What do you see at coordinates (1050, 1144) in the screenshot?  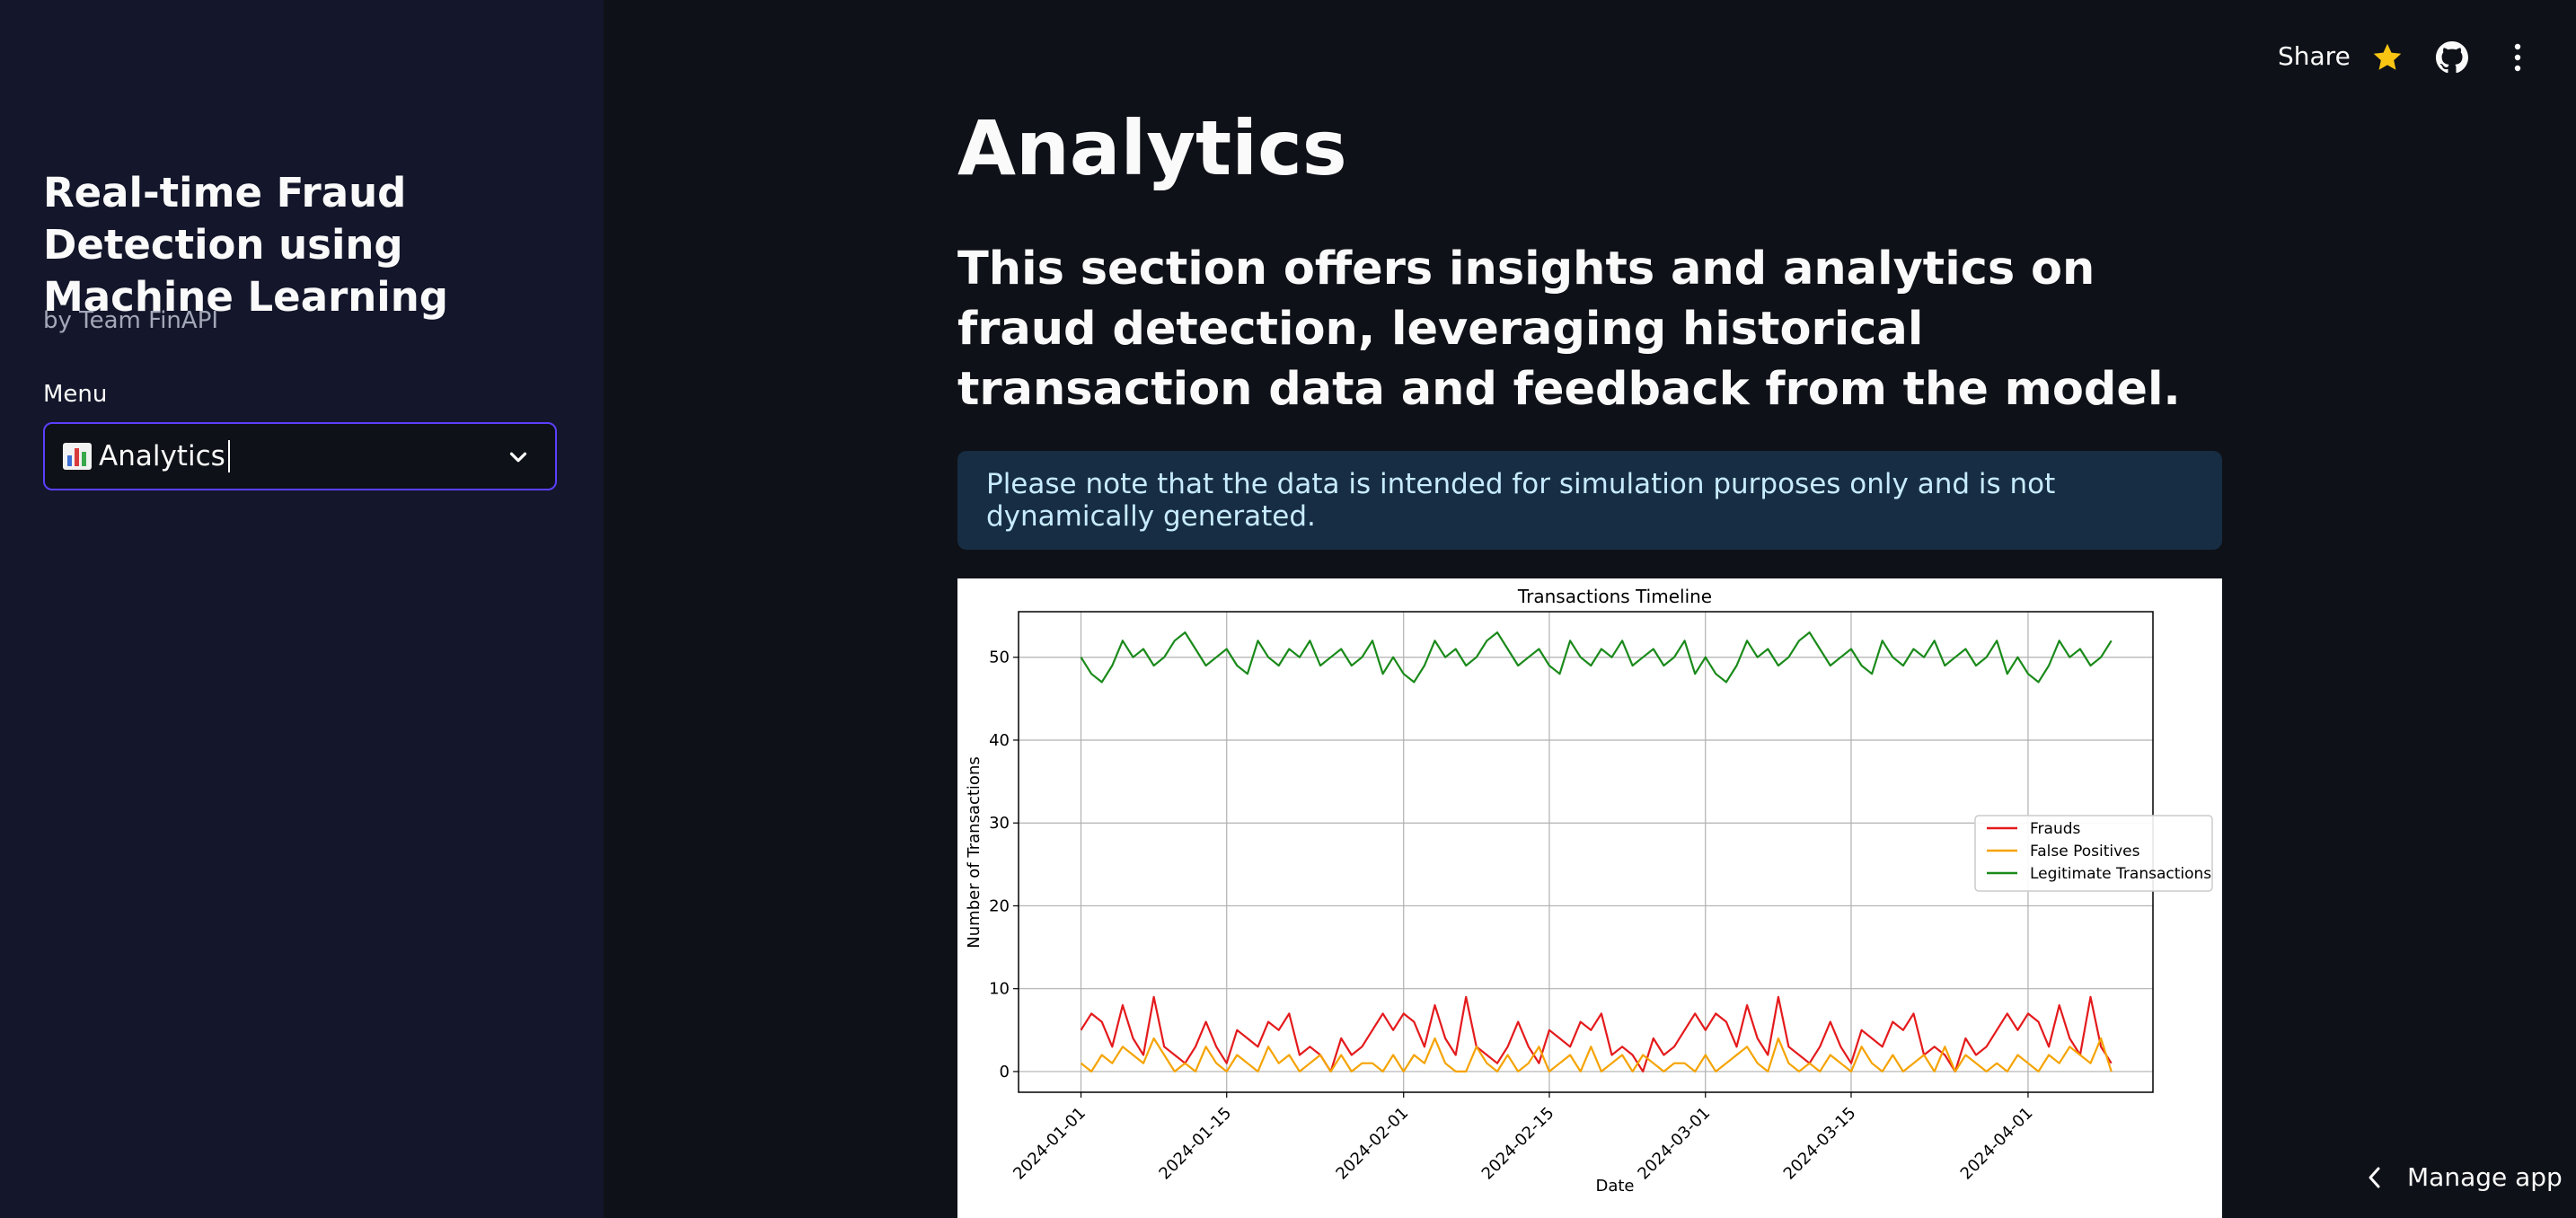 I see `x-tick-label: 2024-01-01` at bounding box center [1050, 1144].